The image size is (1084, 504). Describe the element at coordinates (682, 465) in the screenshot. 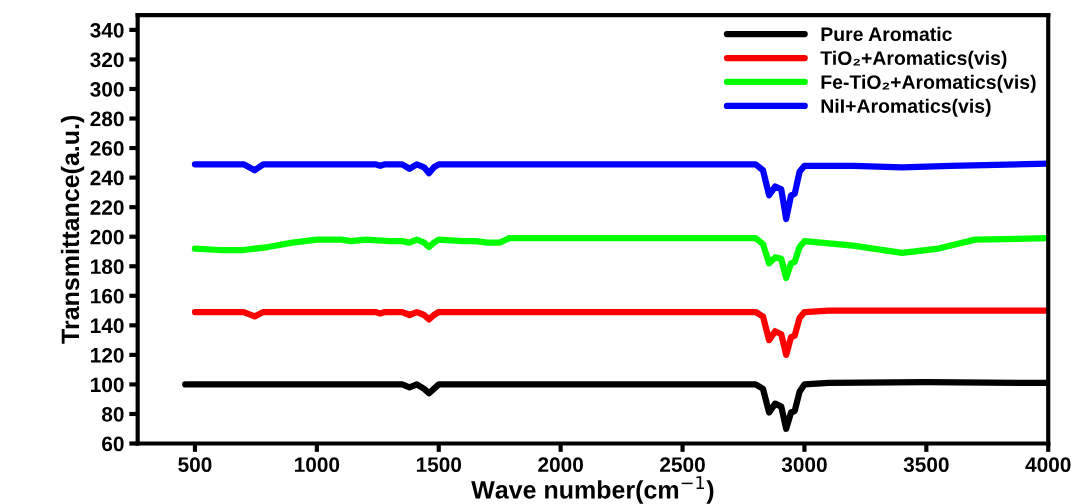

I see `x-tick-label: 2500` at that location.